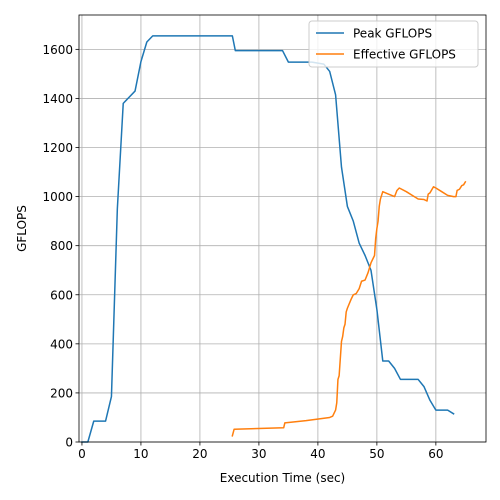 The width and height of the screenshot is (500, 500). Describe the element at coordinates (61, 295) in the screenshot. I see `y-tick-label: 600` at that location.